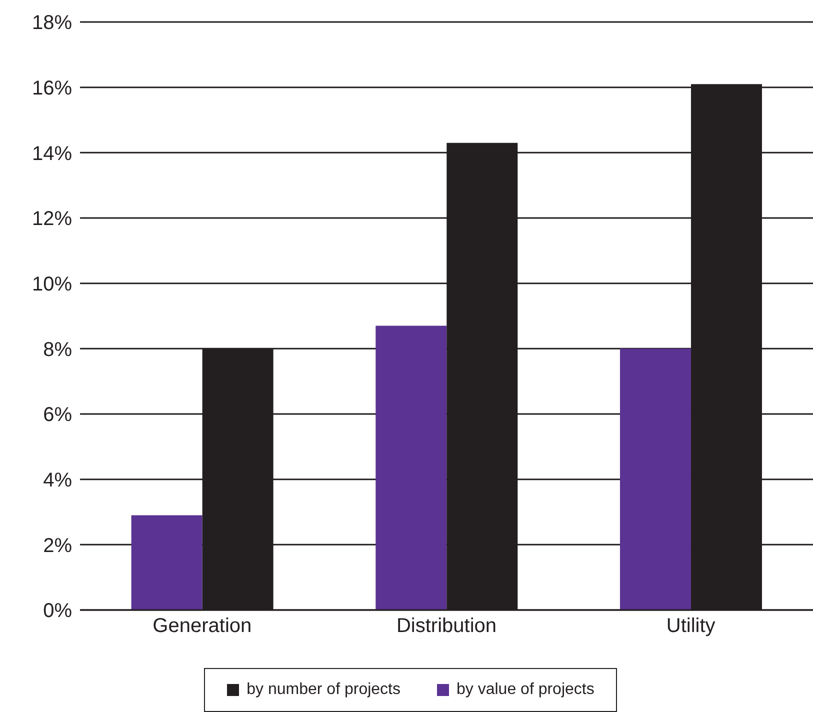 The image size is (813, 712). Describe the element at coordinates (57, 415) in the screenshot. I see `y-tick-label: 6%` at that location.